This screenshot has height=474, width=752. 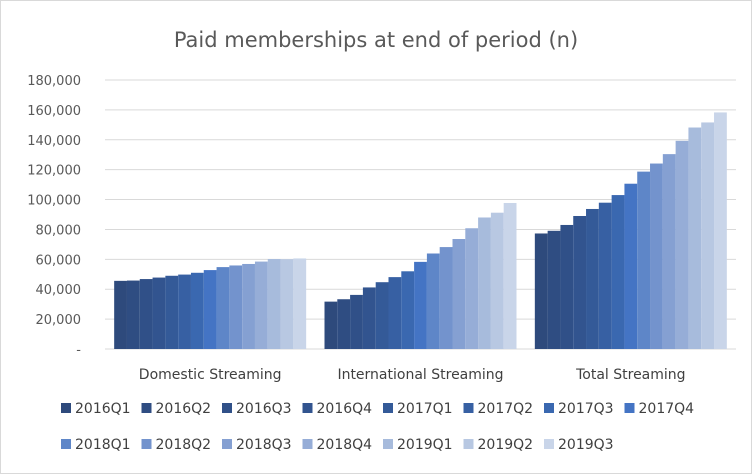 I want to click on legend-label: 2018Q4, so click(x=345, y=445).